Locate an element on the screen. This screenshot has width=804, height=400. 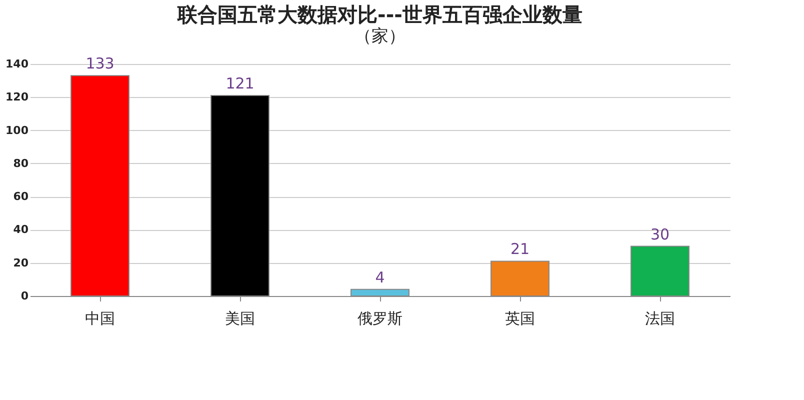
data-label: 30 is located at coordinates (660, 234).